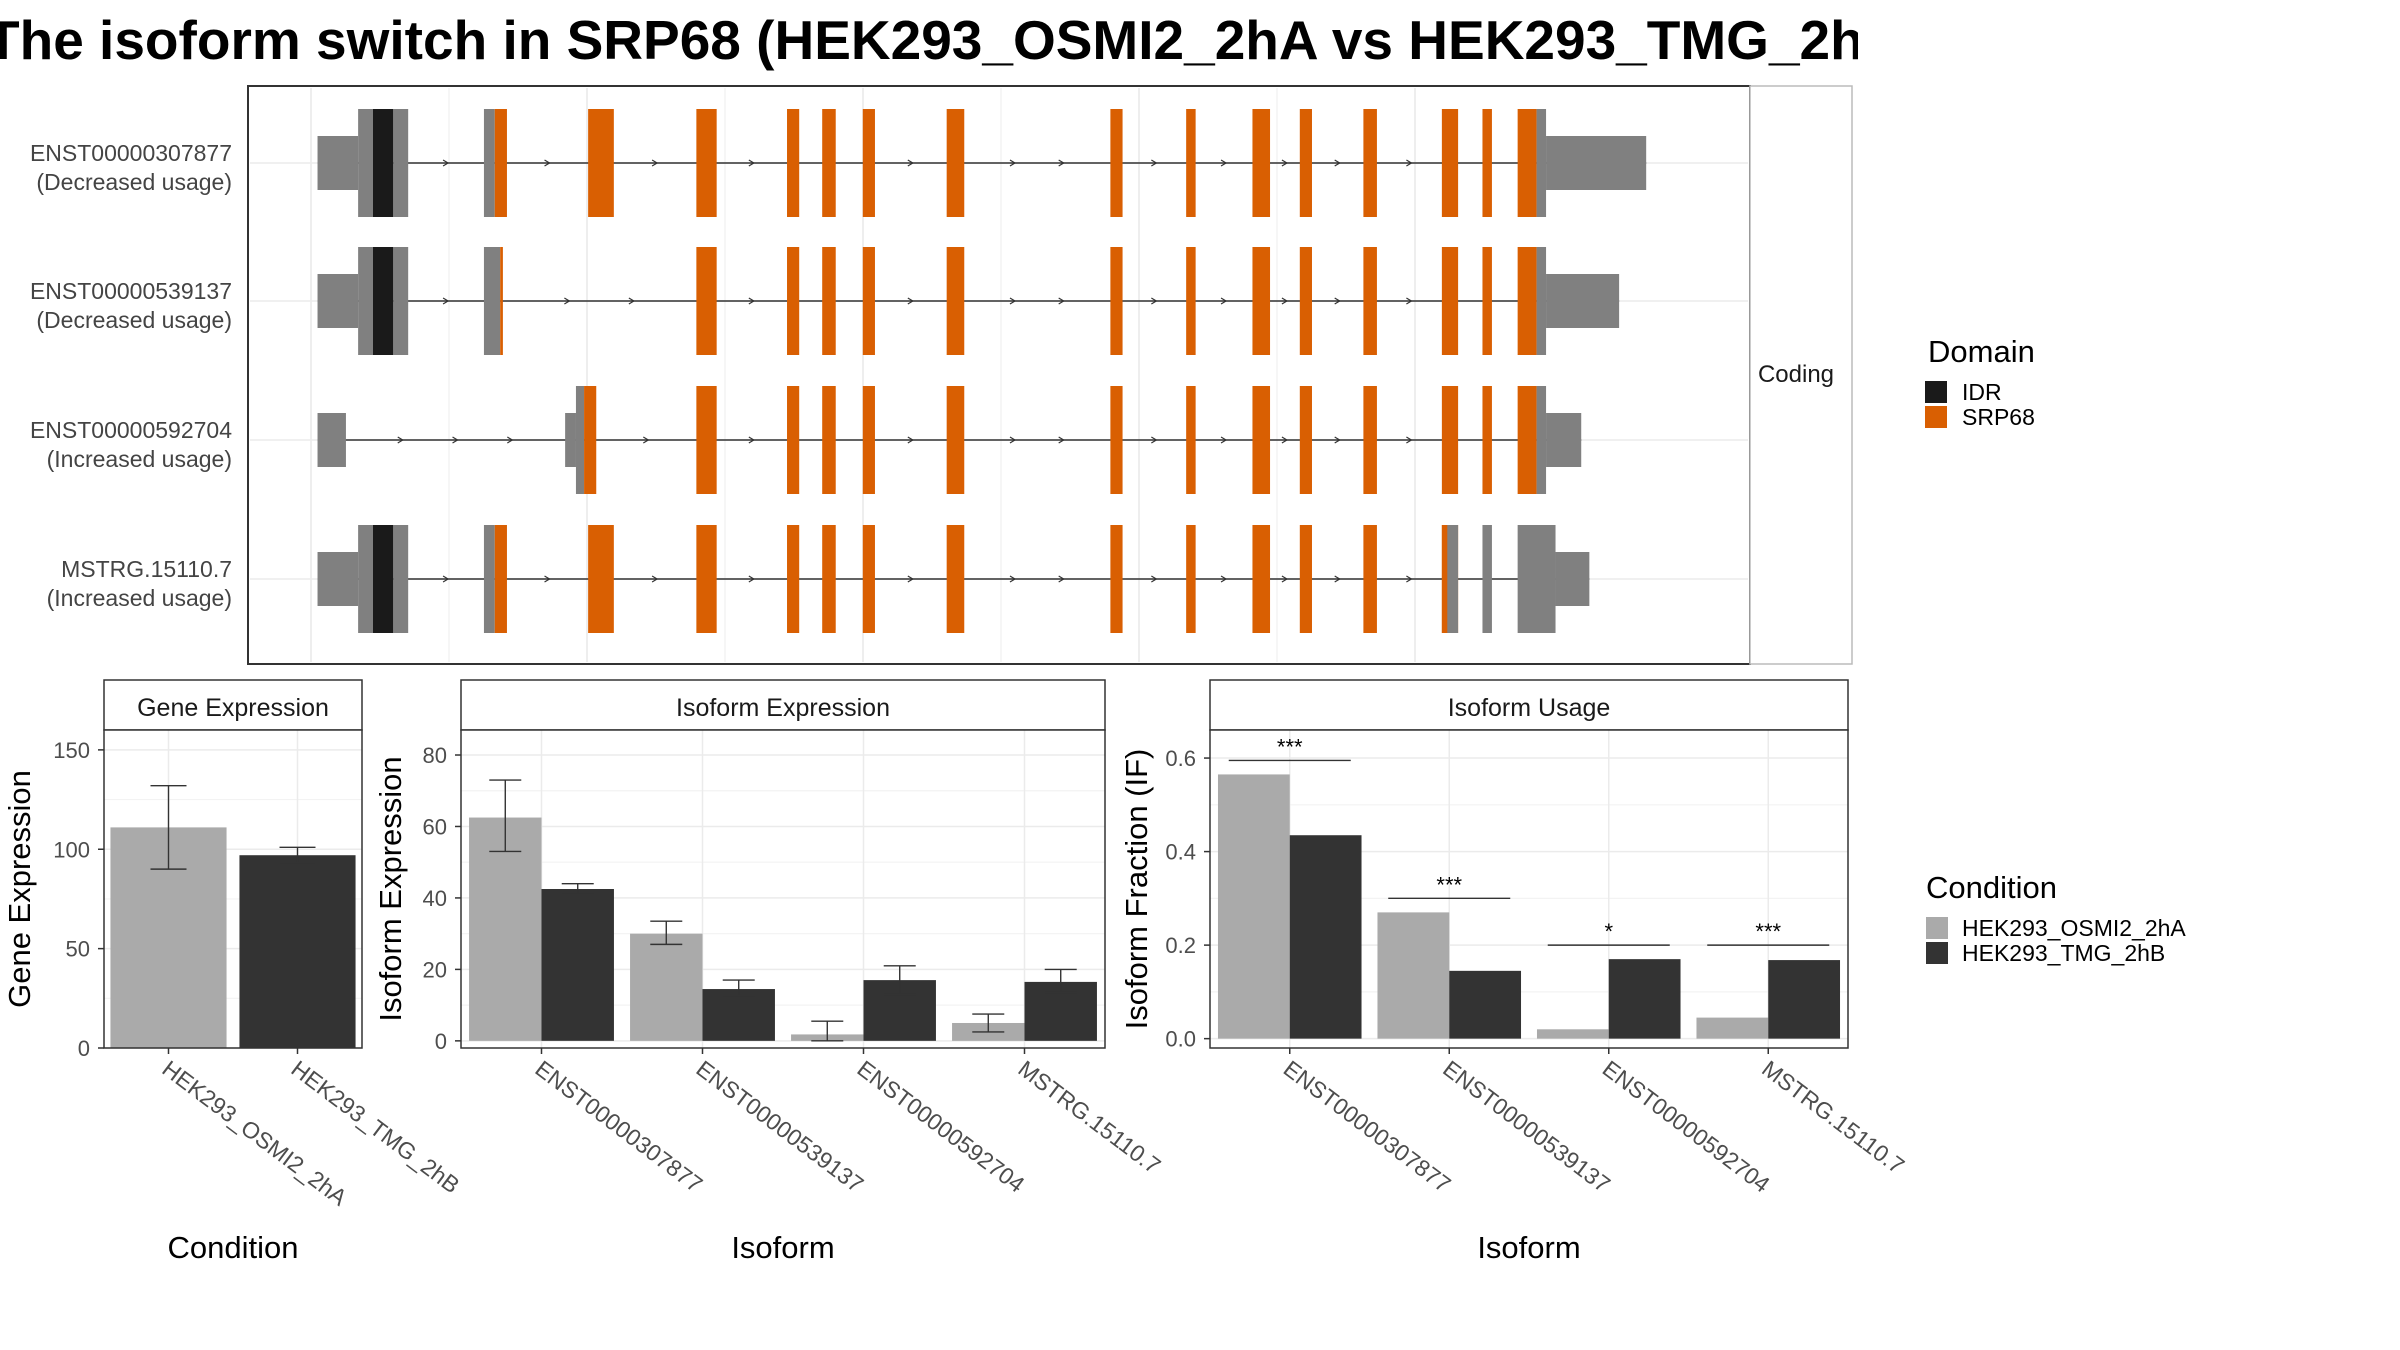 This screenshot has width=2400, height=1350. What do you see at coordinates (1936, 417) in the screenshot?
I see `srp68-legend-key` at bounding box center [1936, 417].